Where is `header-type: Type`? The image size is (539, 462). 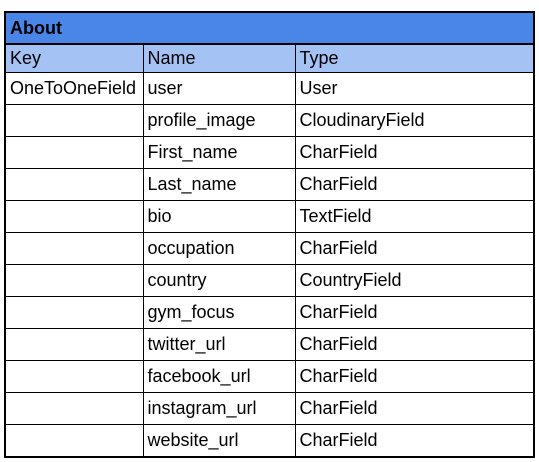 header-type: Type is located at coordinates (413, 58).